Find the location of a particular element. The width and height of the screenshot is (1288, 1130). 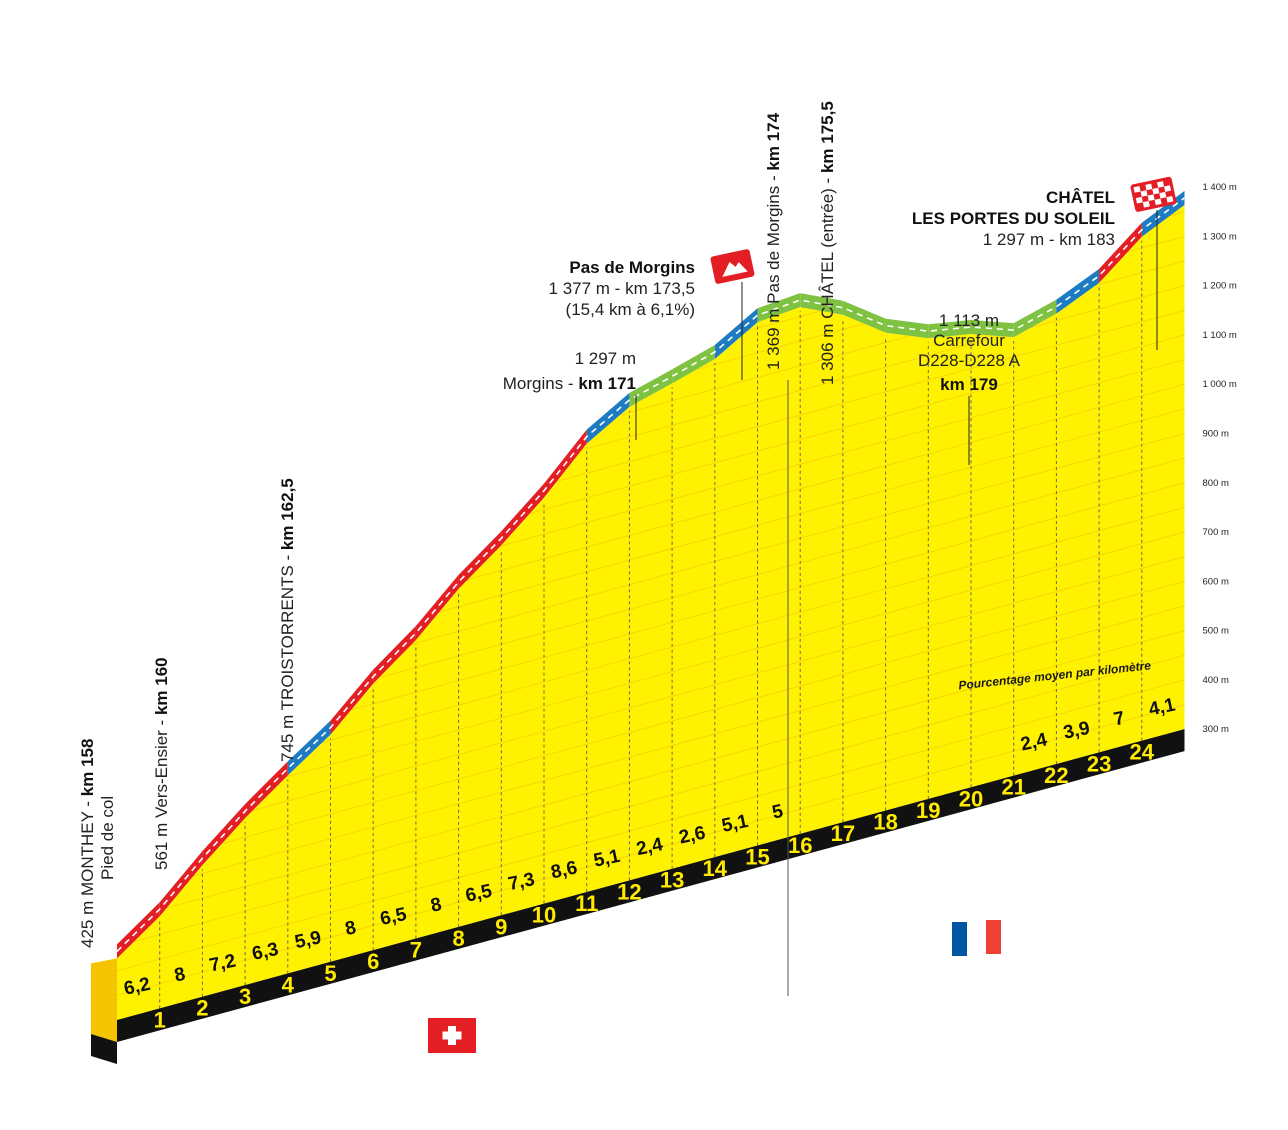

km-marker-13: 13 is located at coordinates (672, 880).